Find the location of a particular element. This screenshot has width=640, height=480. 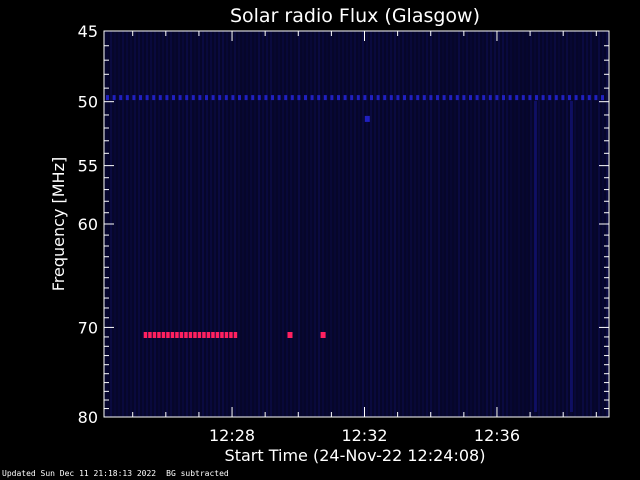

x-tick-label: 12:36 is located at coordinates (497, 435).